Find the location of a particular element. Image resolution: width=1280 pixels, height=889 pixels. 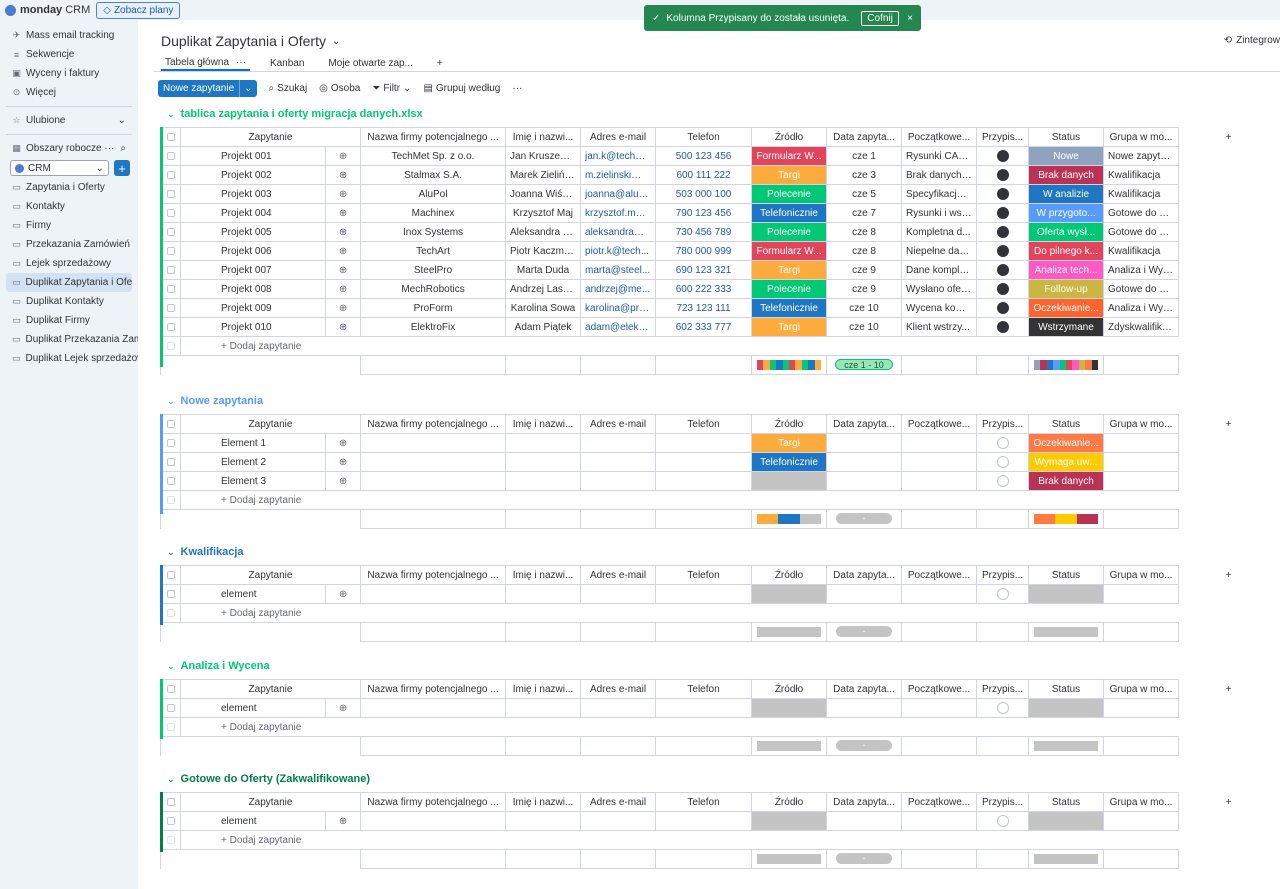

table-row: element ⊕ is located at coordinates (719, 594).